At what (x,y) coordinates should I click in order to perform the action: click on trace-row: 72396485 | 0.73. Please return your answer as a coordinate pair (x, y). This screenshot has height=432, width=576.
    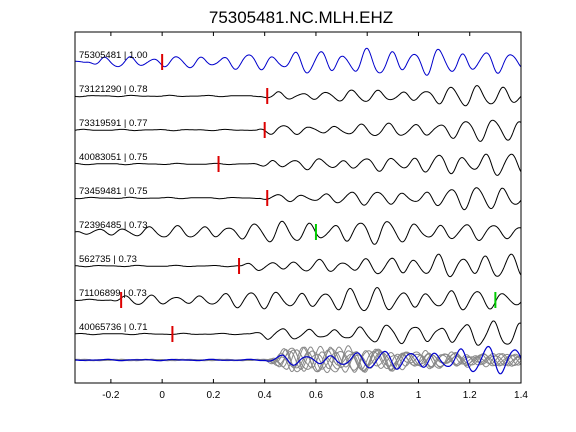
    Looking at the image, I should click on (298, 232).